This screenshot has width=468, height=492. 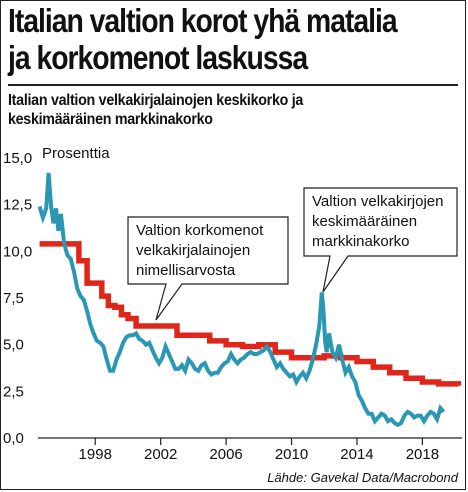 I want to click on y-axis-unit-label: Prosenttia, so click(x=76, y=153).